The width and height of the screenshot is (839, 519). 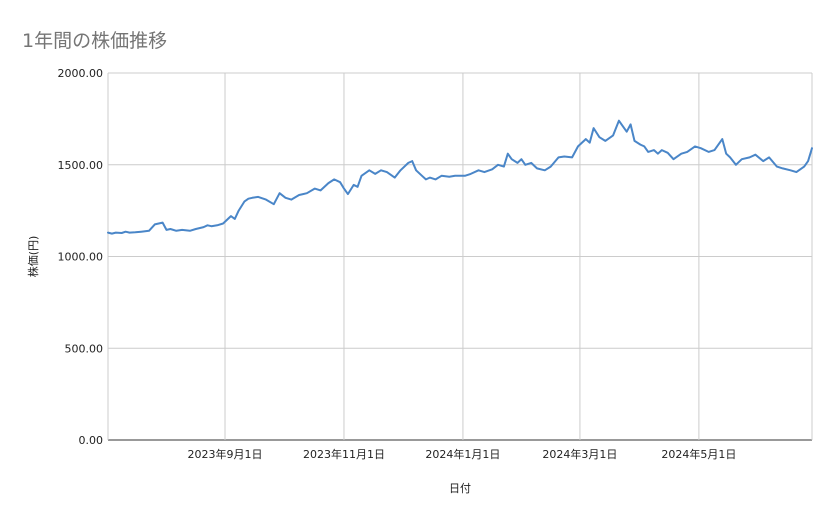 What do you see at coordinates (344, 454) in the screenshot?
I see `x-tick-label: 2023年11月1日` at bounding box center [344, 454].